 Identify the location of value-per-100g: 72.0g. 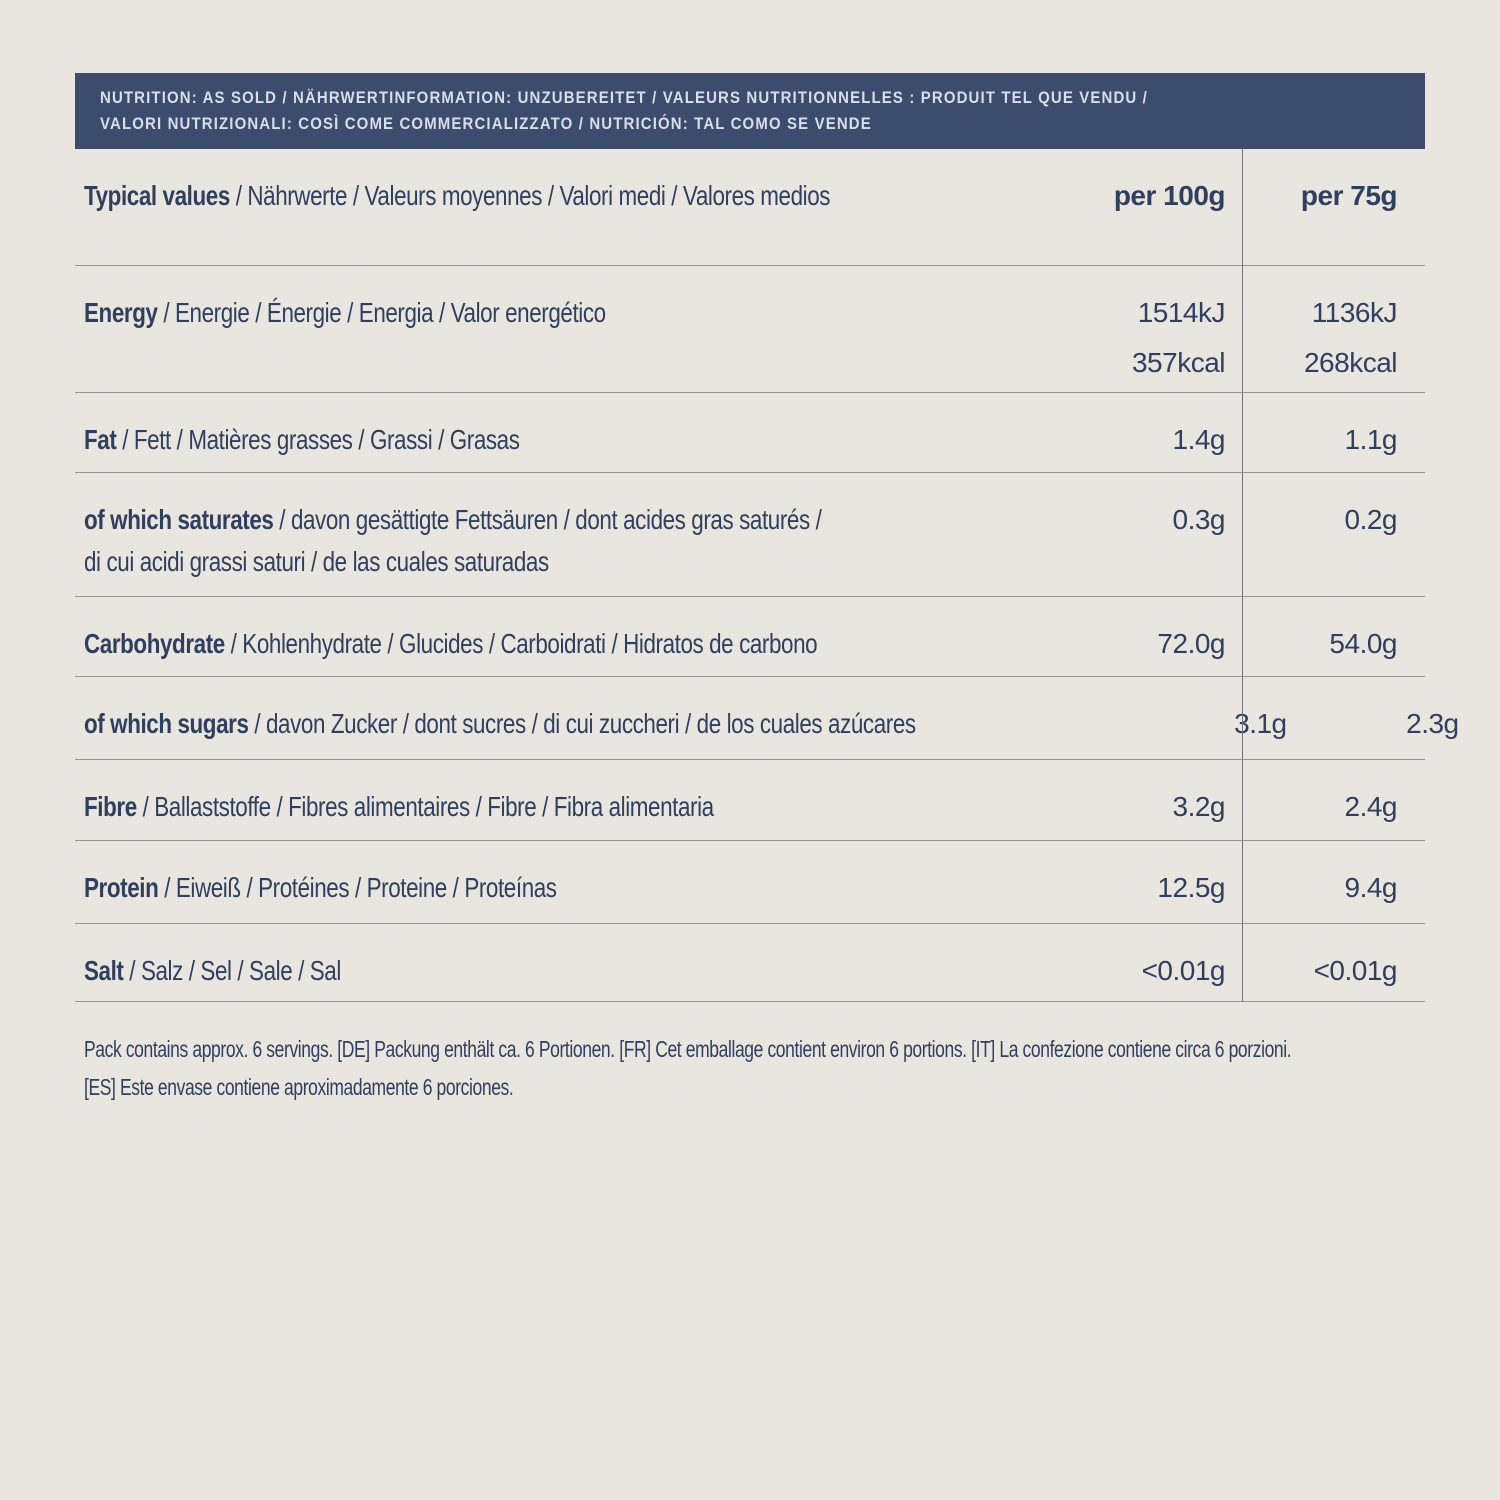
(1191, 643).